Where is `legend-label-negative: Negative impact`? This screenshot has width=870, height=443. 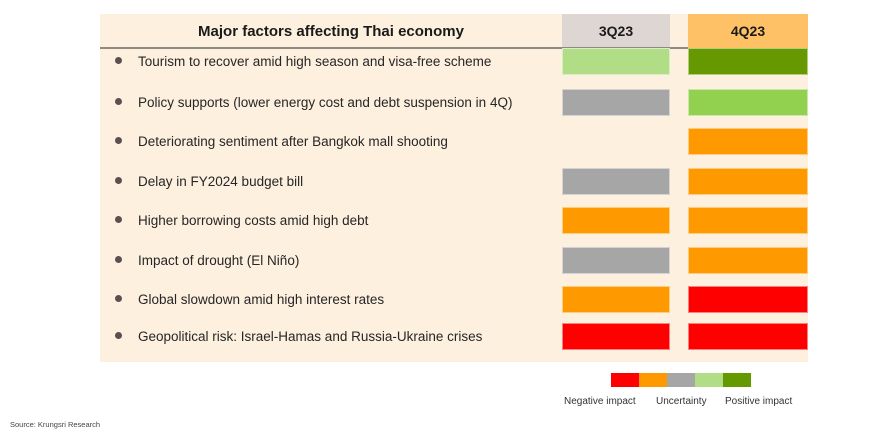
legend-label-negative: Negative impact is located at coordinates (600, 401).